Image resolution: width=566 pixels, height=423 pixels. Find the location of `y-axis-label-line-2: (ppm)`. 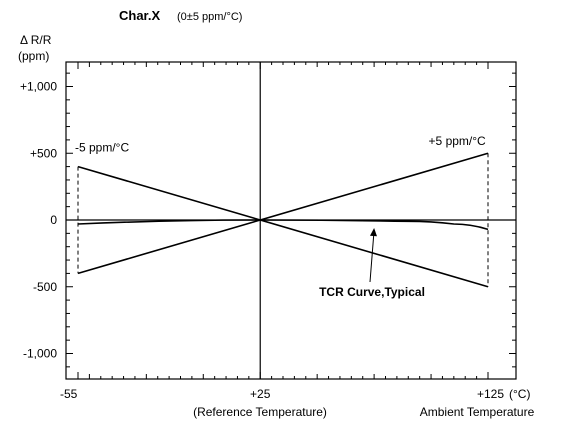

y-axis-label-line-2: (ppm) is located at coordinates (33, 56).